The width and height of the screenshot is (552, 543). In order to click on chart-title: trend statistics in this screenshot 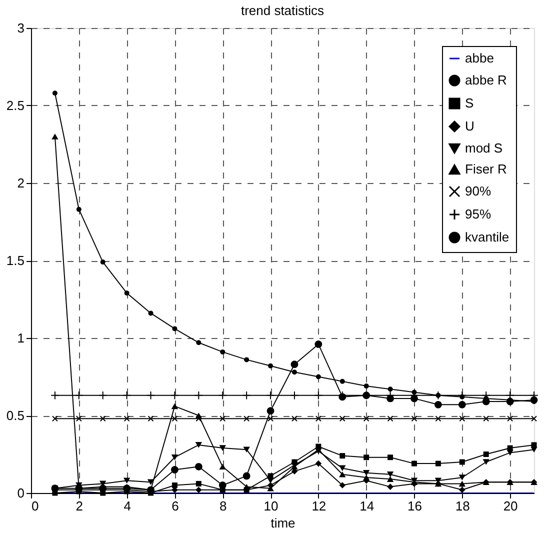, I will do `click(282, 10)`.